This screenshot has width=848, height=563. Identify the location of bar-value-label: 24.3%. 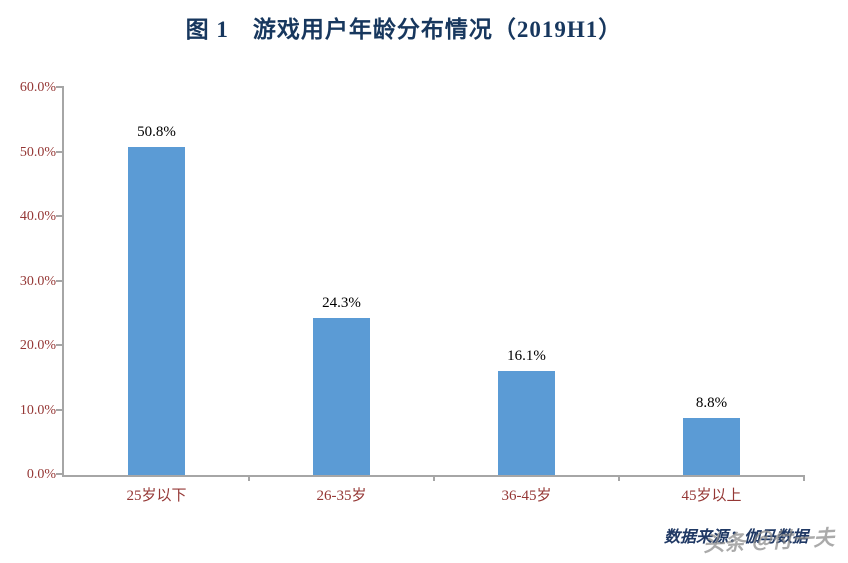
(341, 303).